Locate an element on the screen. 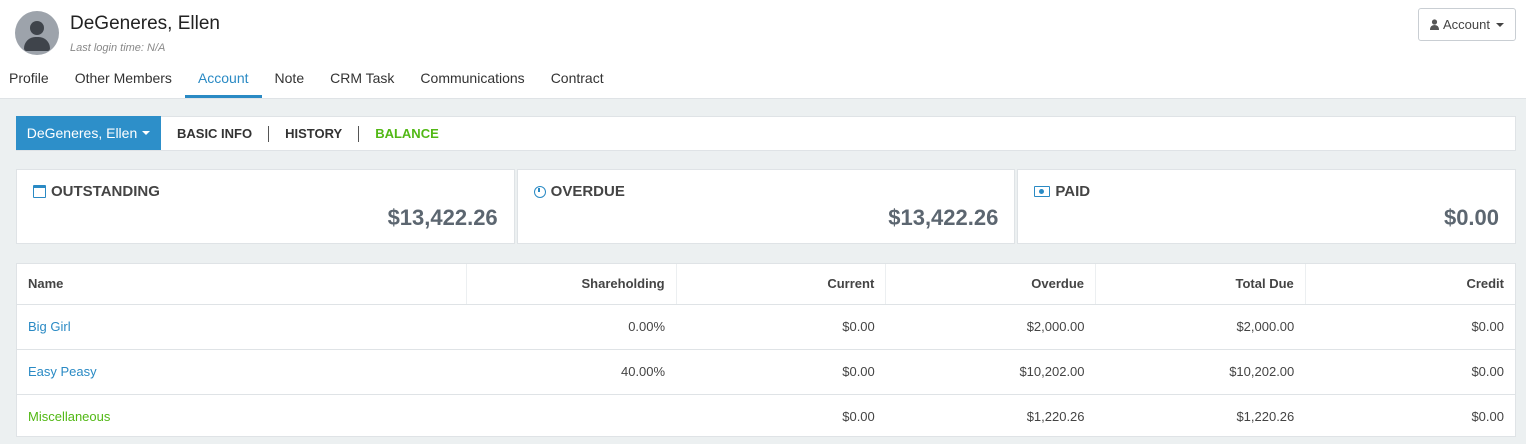  cell-total-due: $1,220.26 is located at coordinates (1265, 417).